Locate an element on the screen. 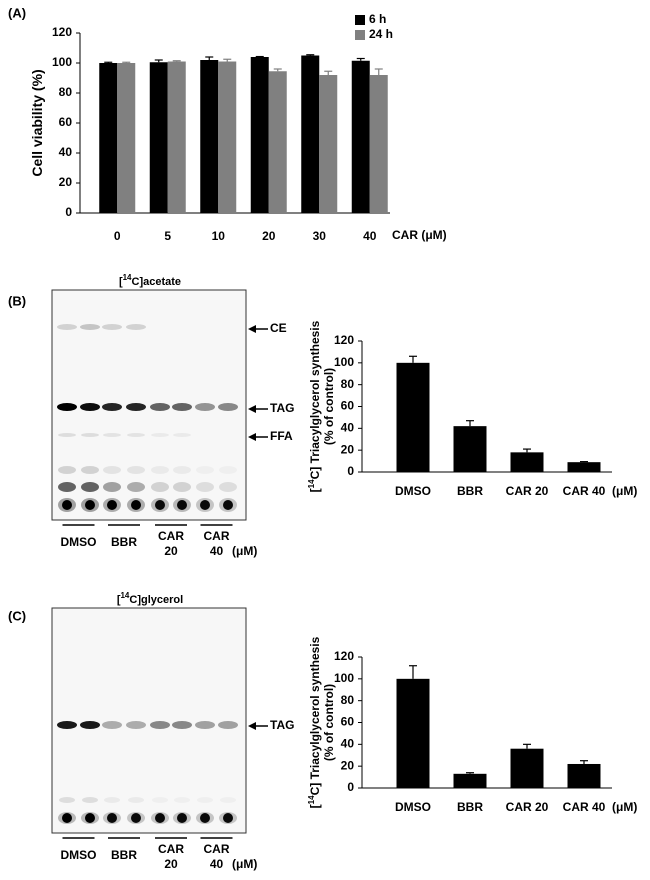 This screenshot has height=880, width=650. band-label: CE is located at coordinates (278, 328).